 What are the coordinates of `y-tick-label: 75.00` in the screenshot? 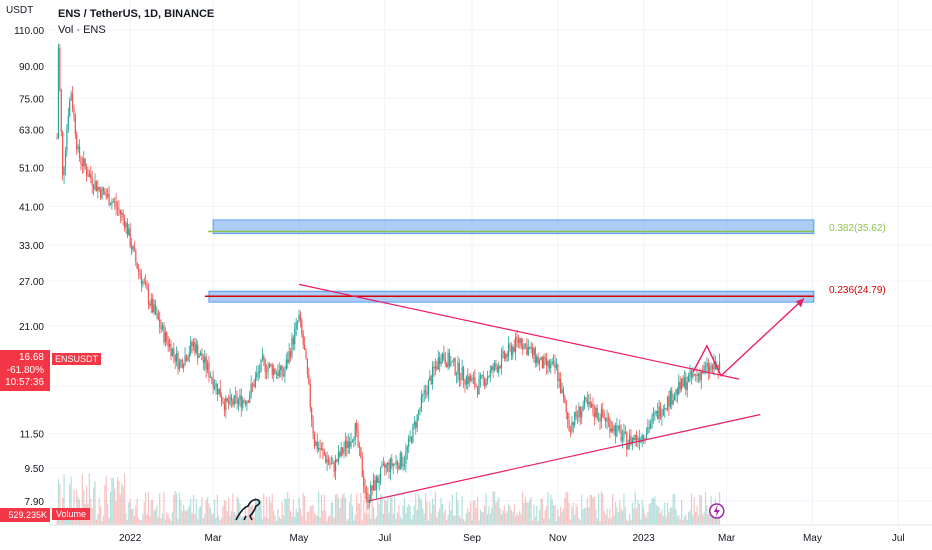 It's located at (31, 99).